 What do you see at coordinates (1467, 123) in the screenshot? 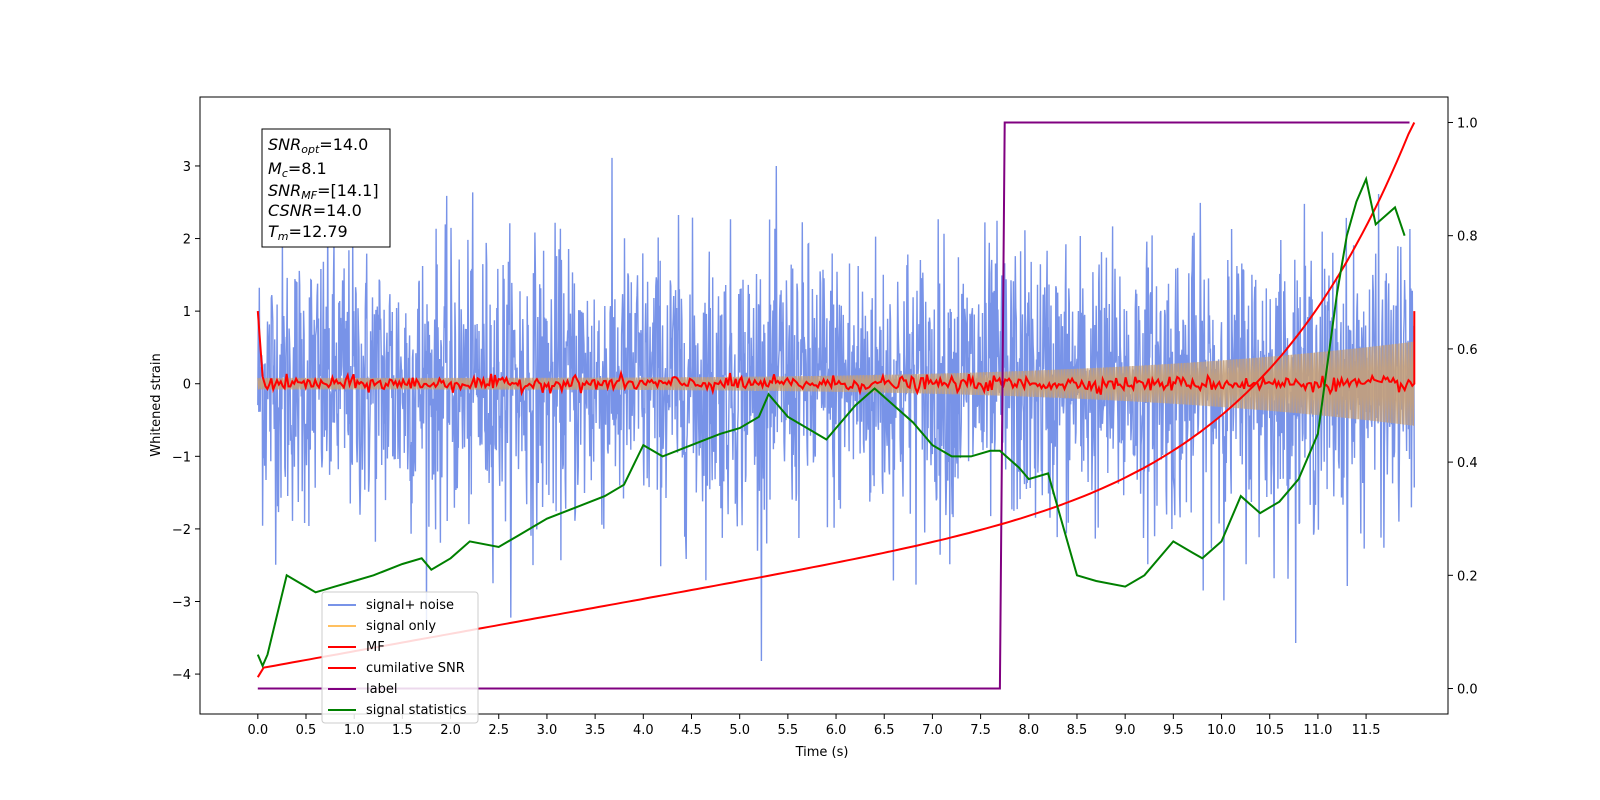
I see `y2-tick-label: 1.0` at bounding box center [1467, 123].